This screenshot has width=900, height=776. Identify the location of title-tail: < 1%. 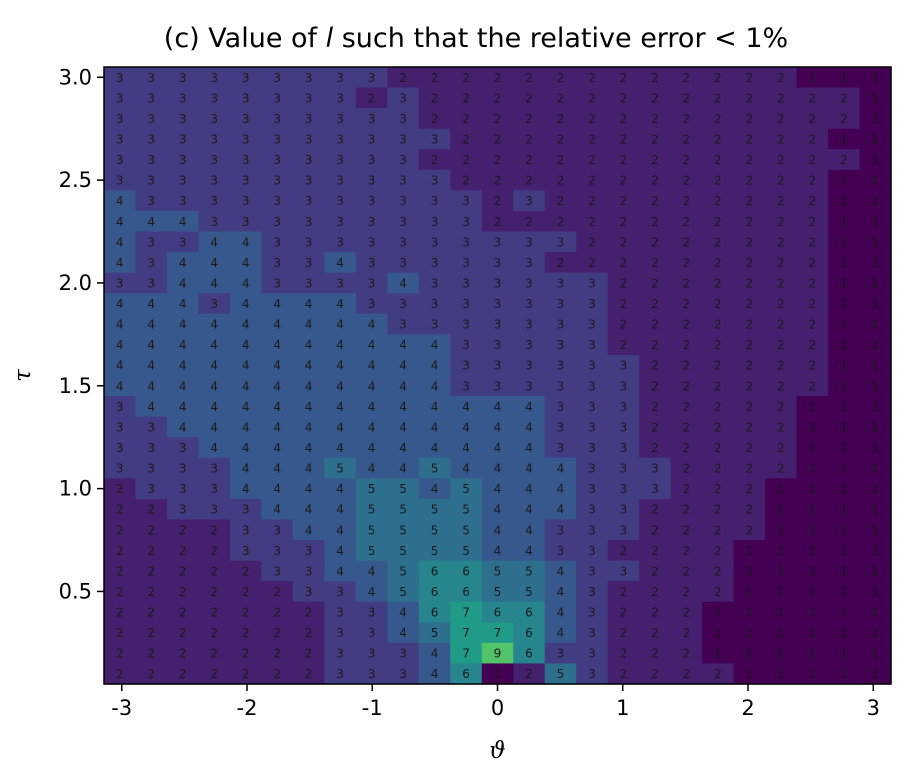
(751, 38).